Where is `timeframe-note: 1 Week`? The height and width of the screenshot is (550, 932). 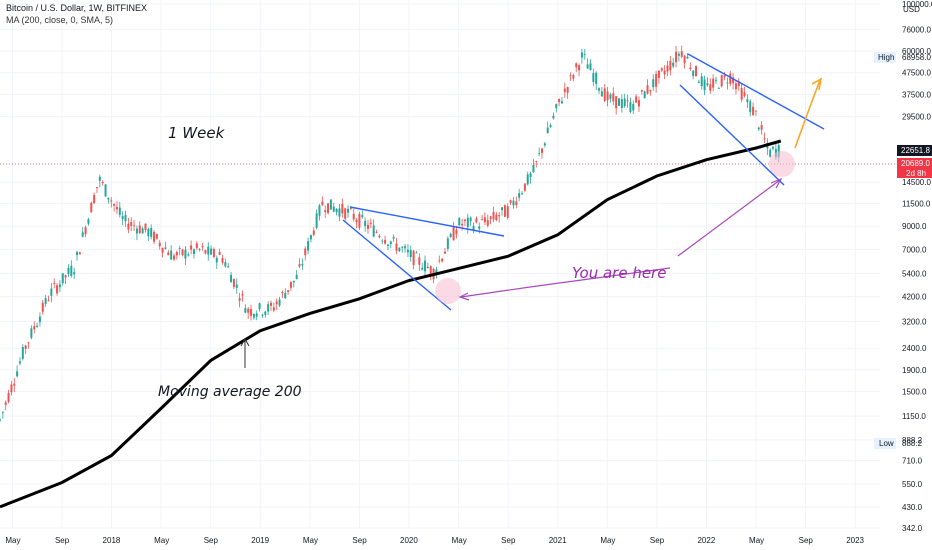
timeframe-note: 1 Week is located at coordinates (197, 133).